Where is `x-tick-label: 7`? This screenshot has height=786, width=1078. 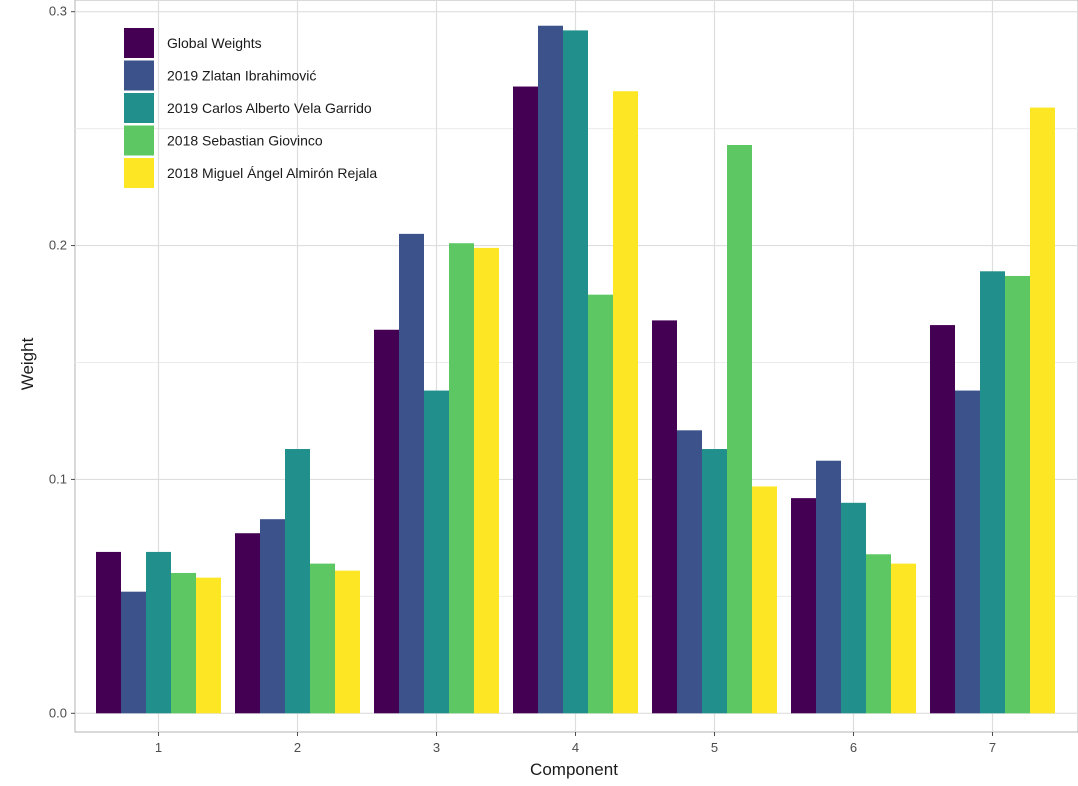 x-tick-label: 7 is located at coordinates (992, 747).